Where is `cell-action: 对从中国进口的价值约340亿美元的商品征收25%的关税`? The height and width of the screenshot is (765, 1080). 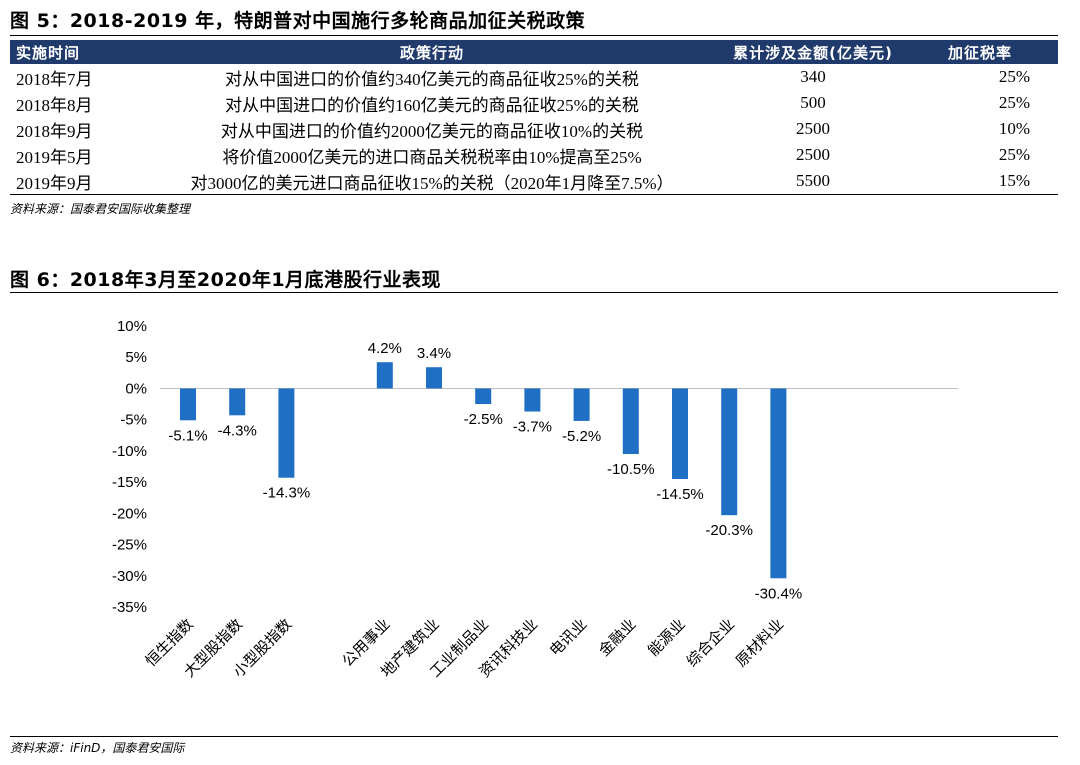
cell-action: 对从中国进口的价值约340亿美元的商品征收25%的关税 is located at coordinates (432, 79).